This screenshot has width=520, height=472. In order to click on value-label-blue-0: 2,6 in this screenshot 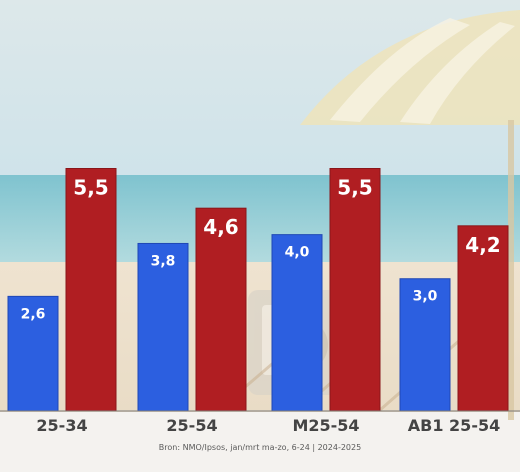, I will do `click(33, 314)`.